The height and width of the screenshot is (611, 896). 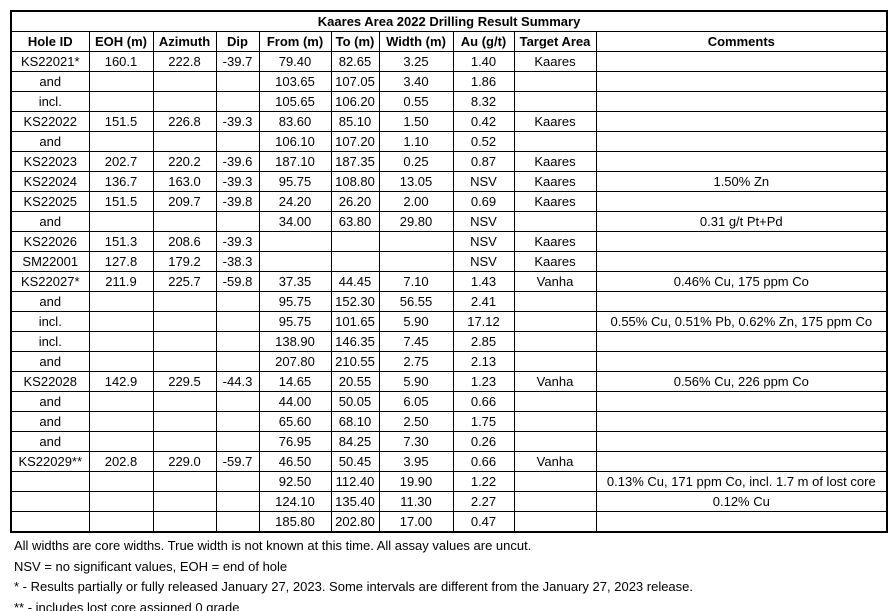 What do you see at coordinates (741, 221) in the screenshot?
I see `cell: 0.31 g/t Pt+Pd` at bounding box center [741, 221].